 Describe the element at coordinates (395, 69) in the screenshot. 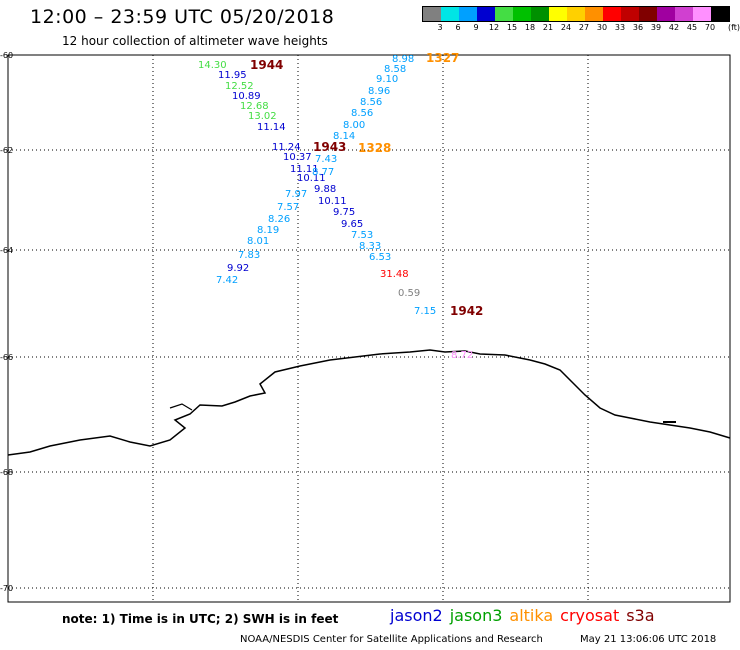

I see `wave-height-value: 8.58` at that location.